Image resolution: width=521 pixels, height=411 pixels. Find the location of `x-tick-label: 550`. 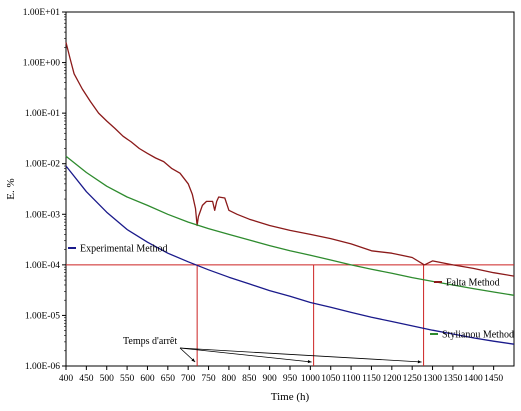

x-tick-label: 550 is located at coordinates (127, 379).